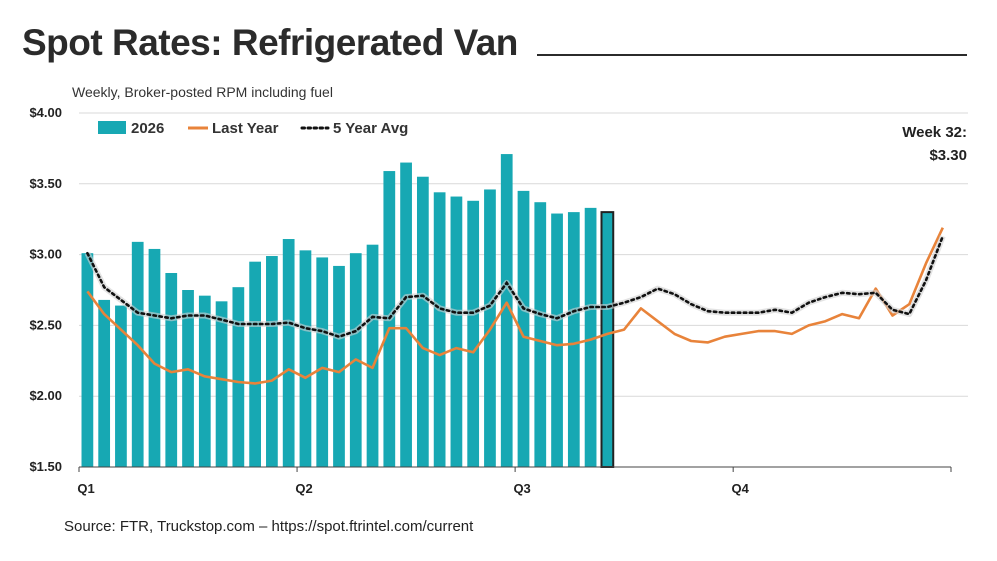 The image size is (997, 561). I want to click on x-tick-label: Q3, so click(521, 488).